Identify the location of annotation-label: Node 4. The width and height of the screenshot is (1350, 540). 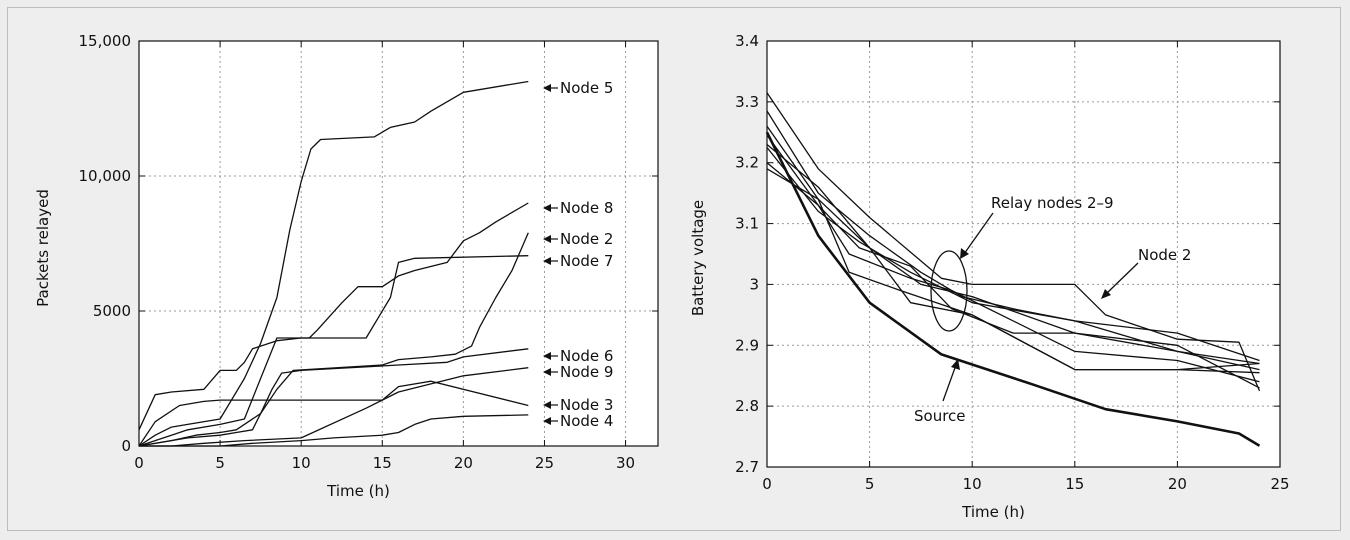
(586, 421).